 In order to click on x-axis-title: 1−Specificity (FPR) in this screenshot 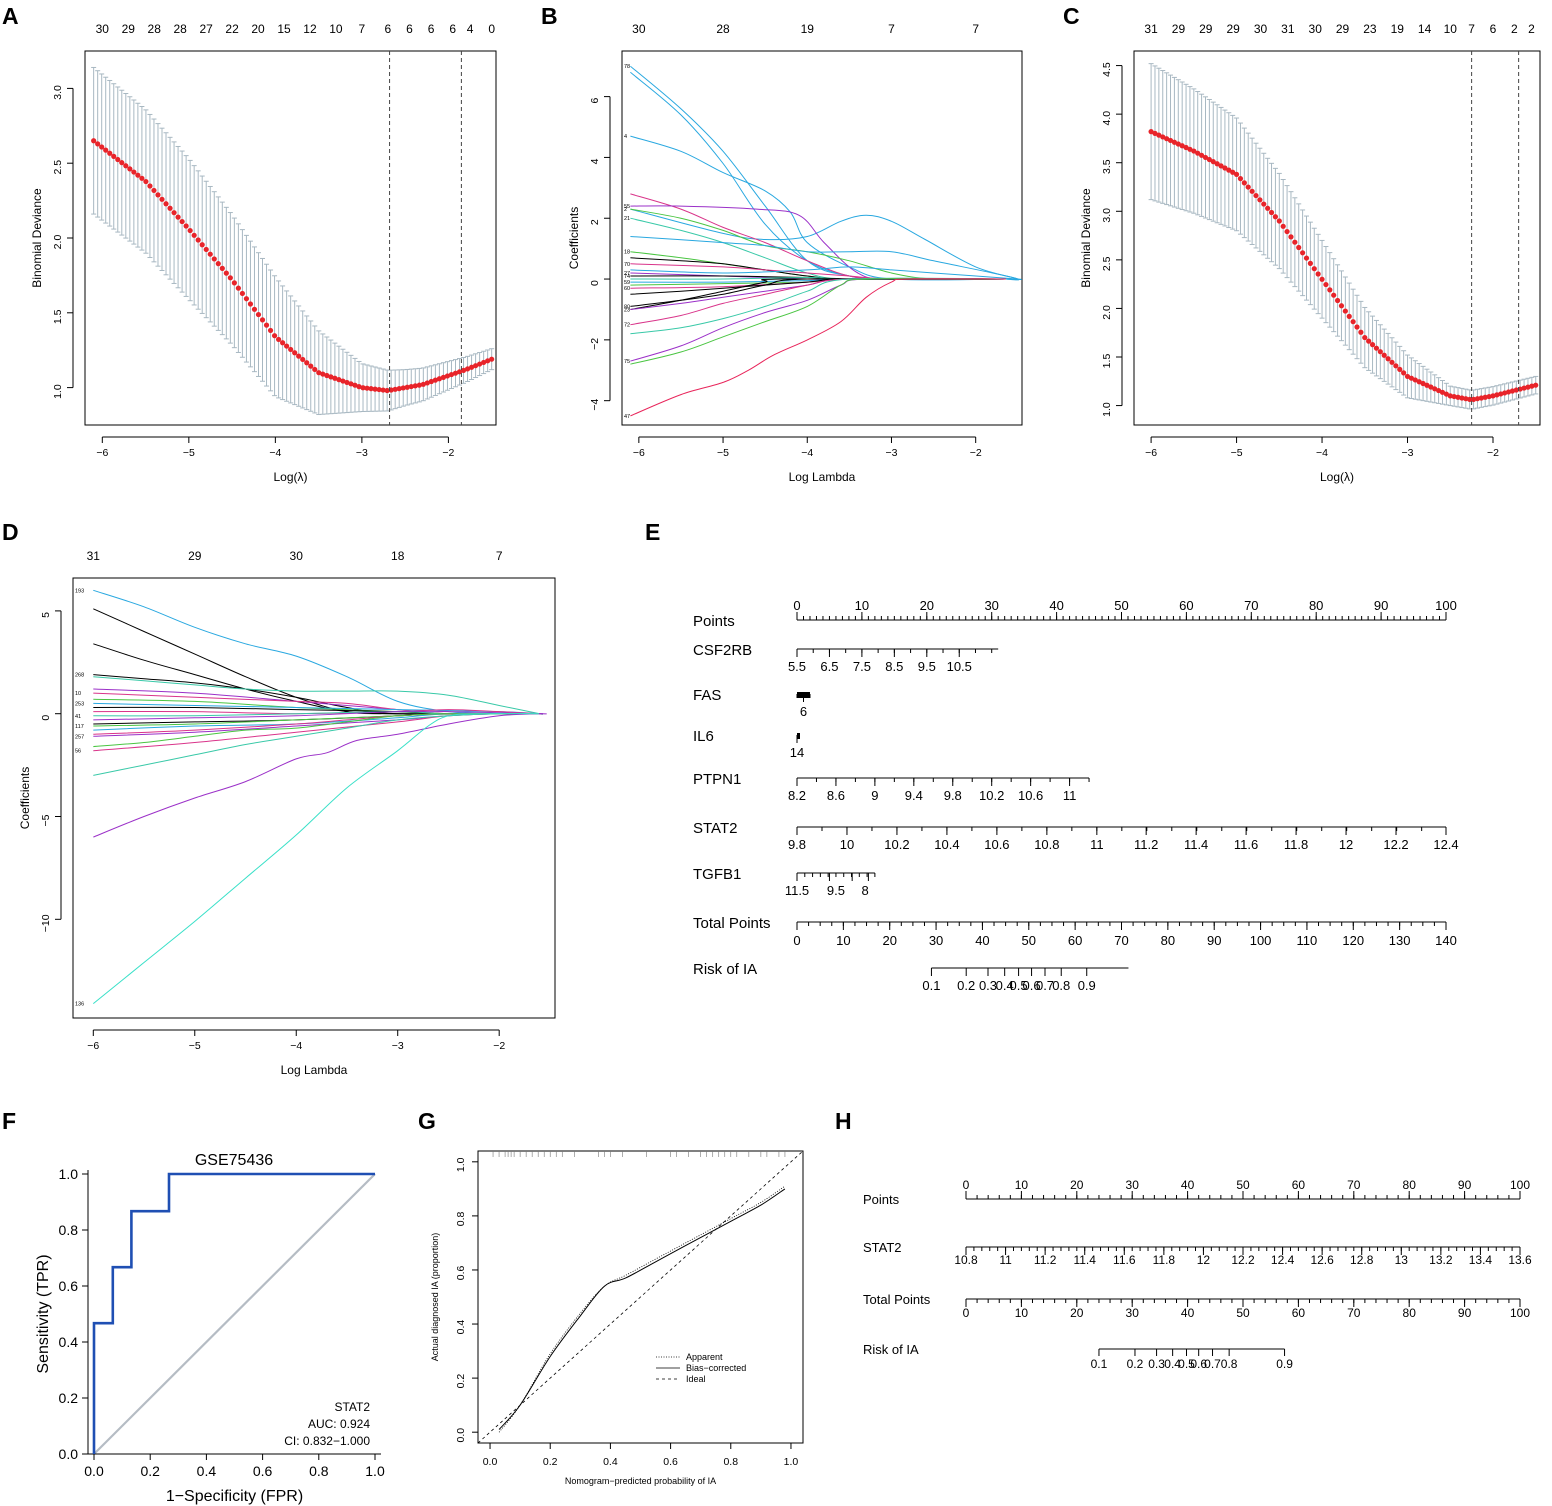, I will do `click(234, 1496)`.